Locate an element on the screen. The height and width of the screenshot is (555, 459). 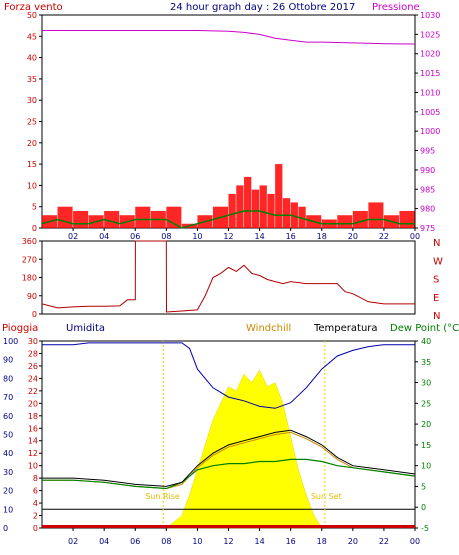
weather-x-tick-label: 08 is located at coordinates (166, 541).